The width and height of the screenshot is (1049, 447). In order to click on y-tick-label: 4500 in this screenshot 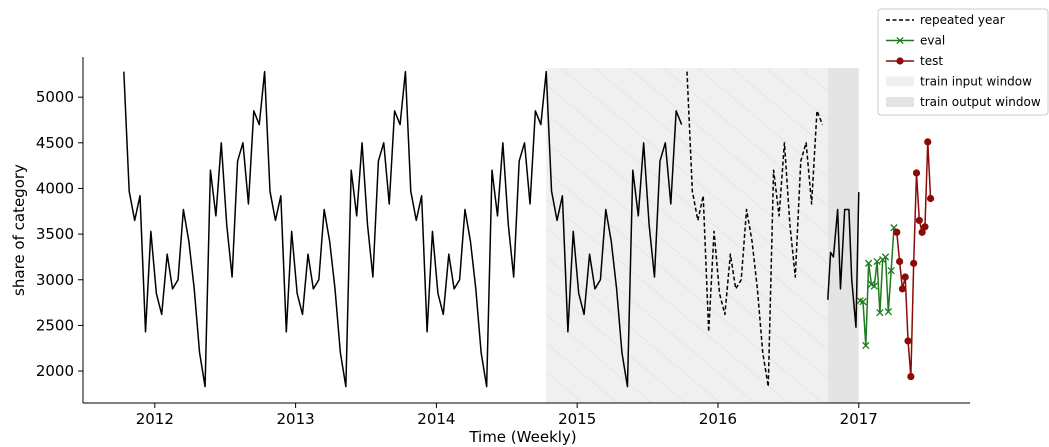, I will do `click(55, 143)`.